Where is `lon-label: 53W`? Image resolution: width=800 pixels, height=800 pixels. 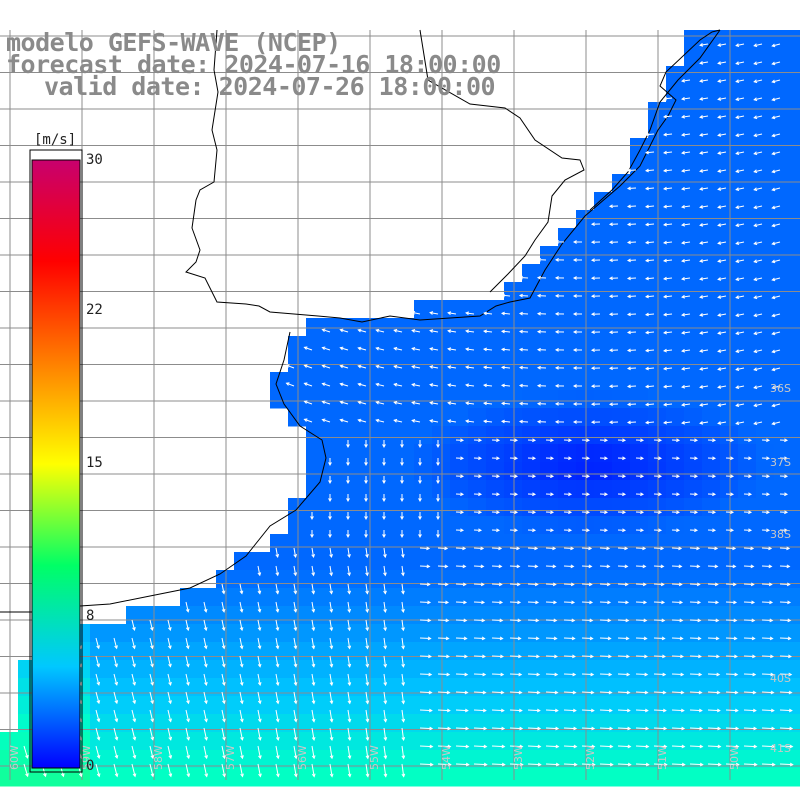 lon-label: 53W is located at coordinates (518, 757).